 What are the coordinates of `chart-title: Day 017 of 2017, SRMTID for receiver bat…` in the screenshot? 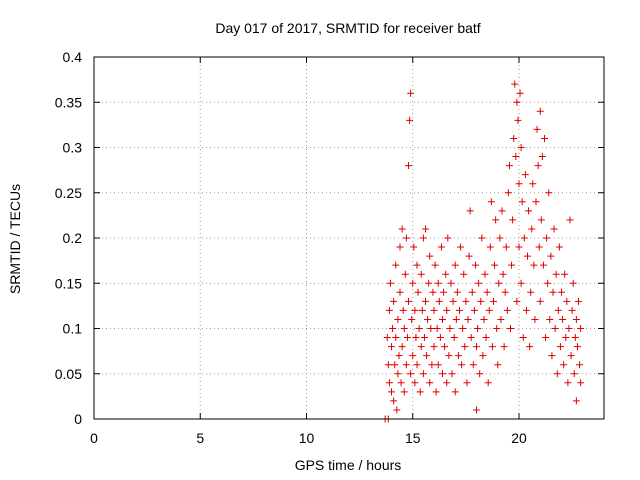 It's located at (347, 28).